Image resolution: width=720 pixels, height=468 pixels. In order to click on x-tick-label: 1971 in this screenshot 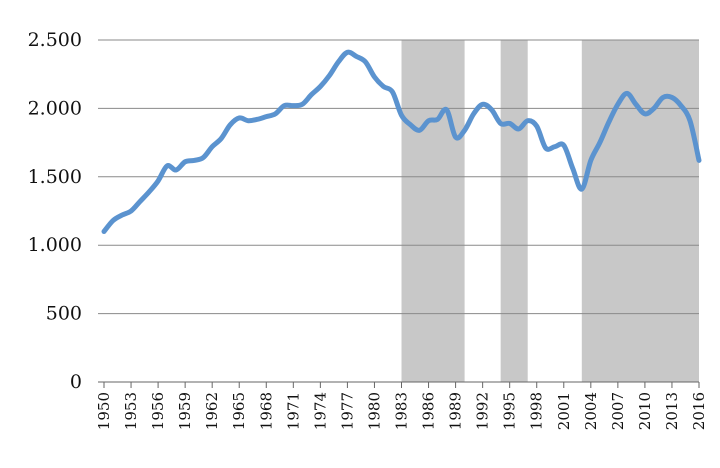, I will do `click(293, 411)`.